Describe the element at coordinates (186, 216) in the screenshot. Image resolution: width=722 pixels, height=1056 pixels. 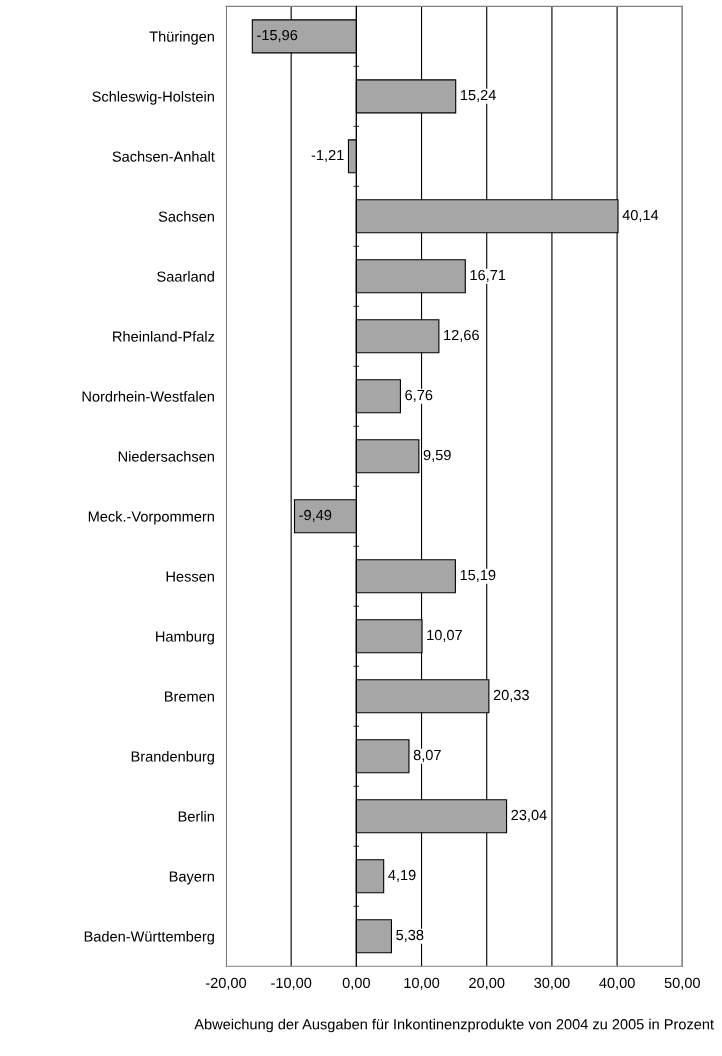
I see `y-tick-label: Sachsen` at that location.